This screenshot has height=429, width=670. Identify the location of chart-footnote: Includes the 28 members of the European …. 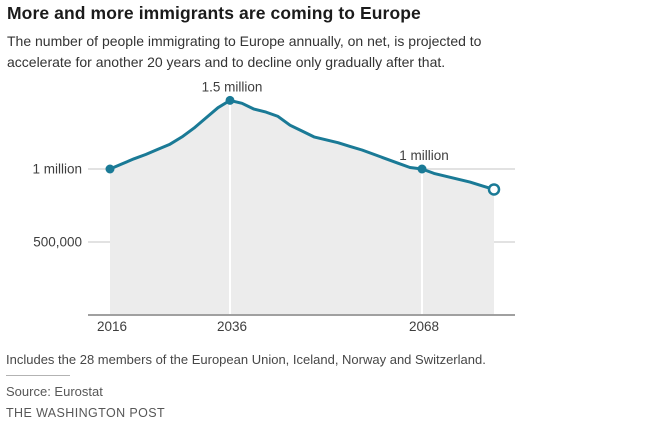
(246, 359).